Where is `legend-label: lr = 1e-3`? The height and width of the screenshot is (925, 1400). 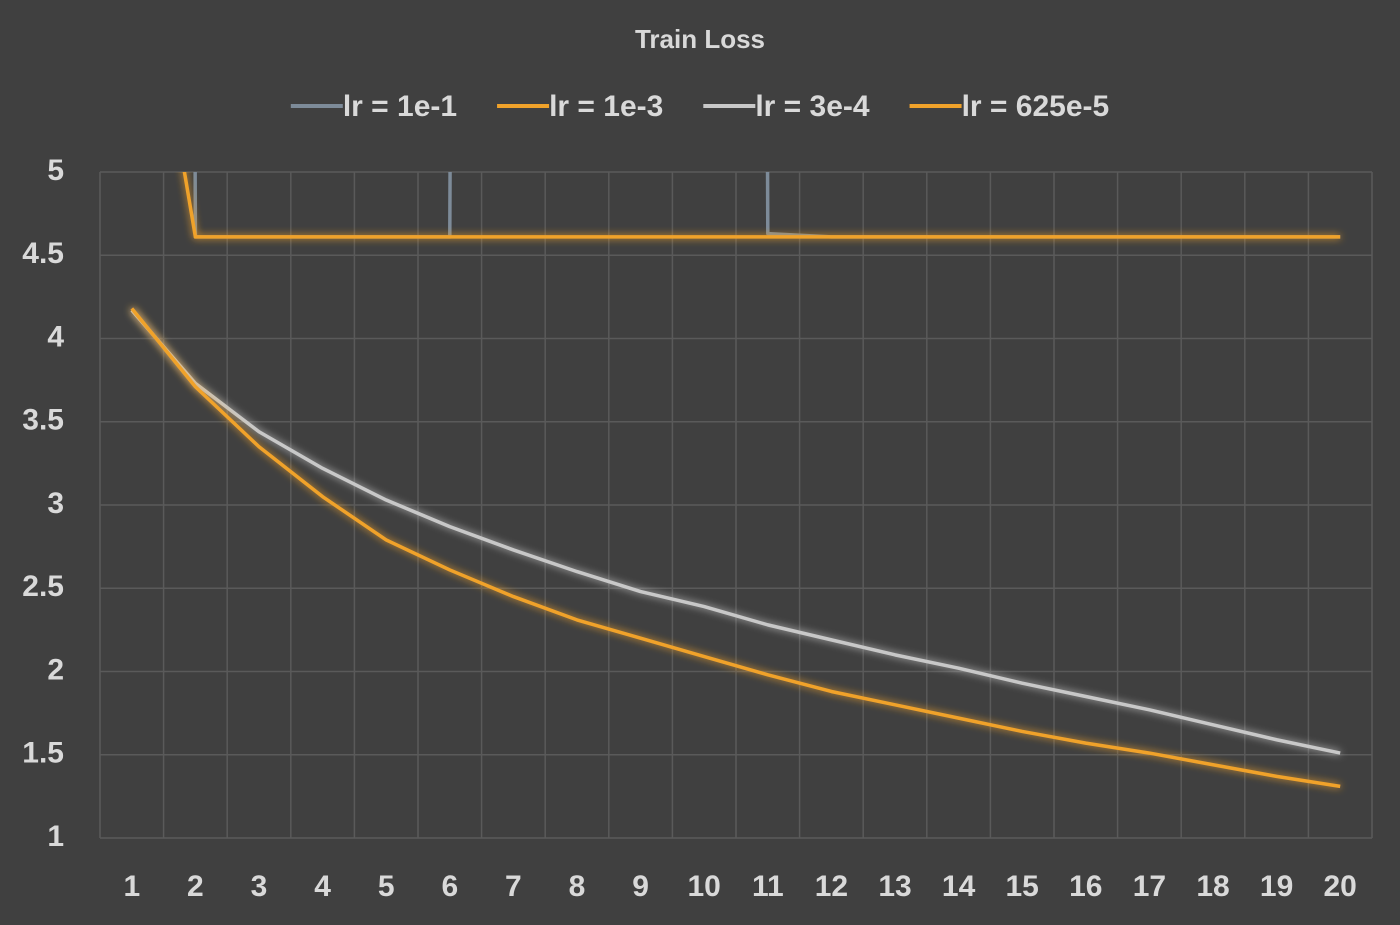
legend-label: lr = 1e-3 is located at coordinates (606, 106).